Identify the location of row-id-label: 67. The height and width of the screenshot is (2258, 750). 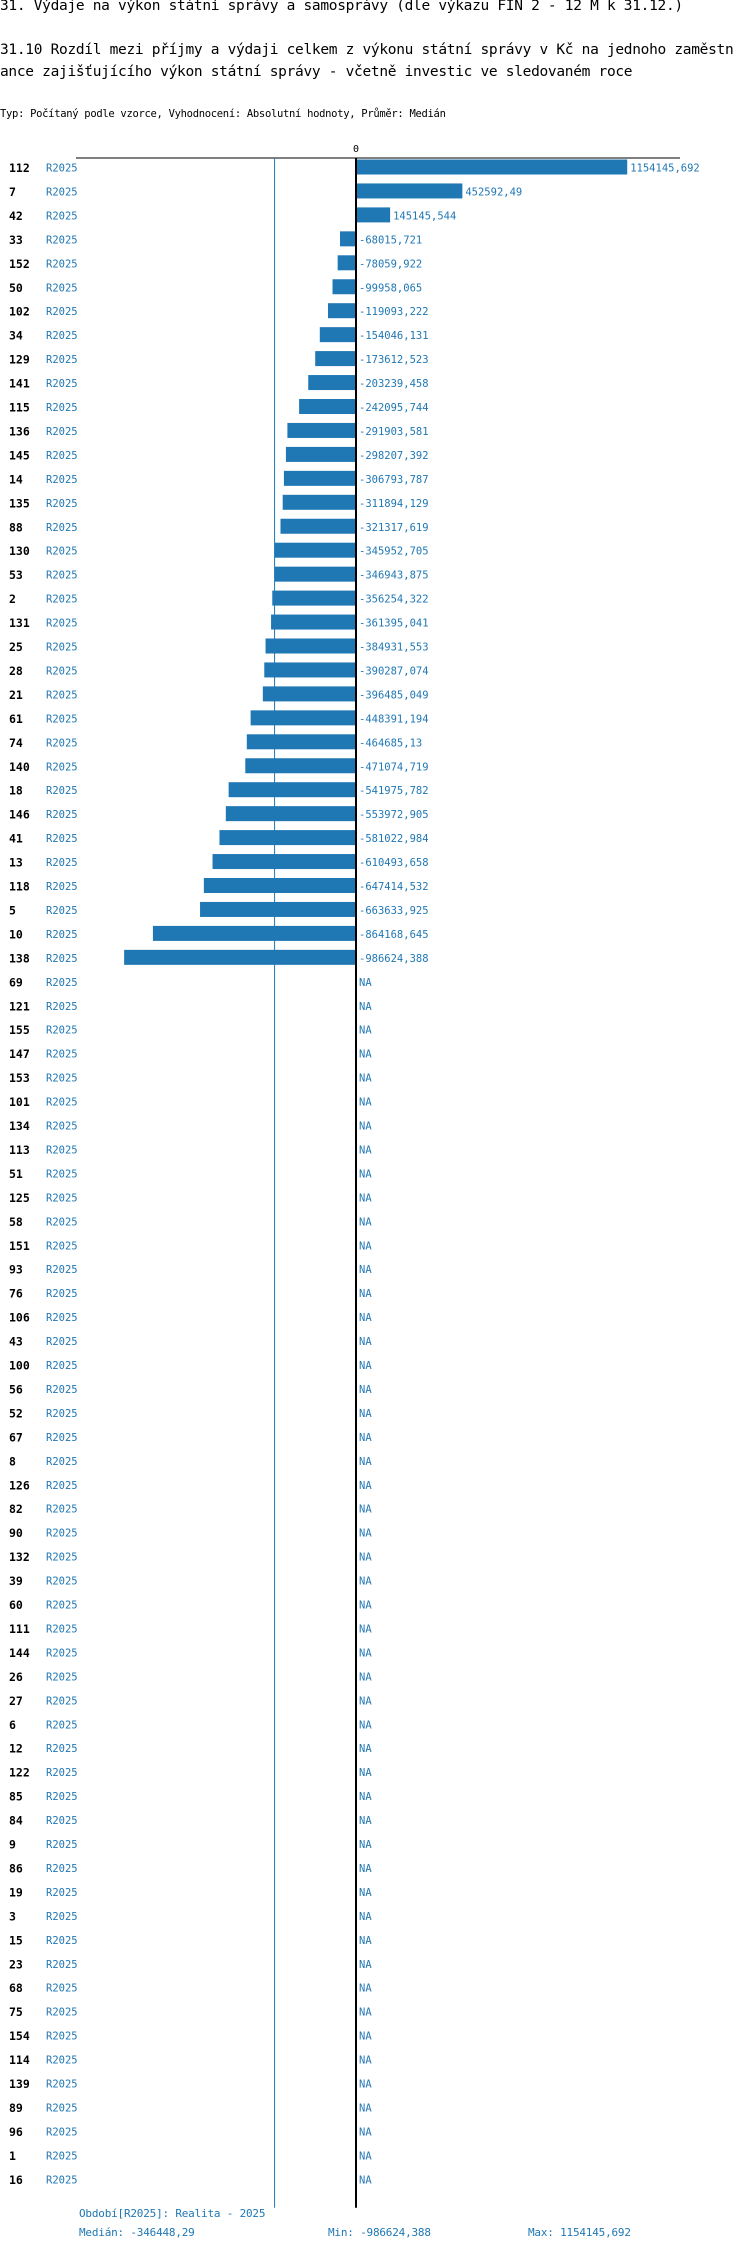
(16, 1437).